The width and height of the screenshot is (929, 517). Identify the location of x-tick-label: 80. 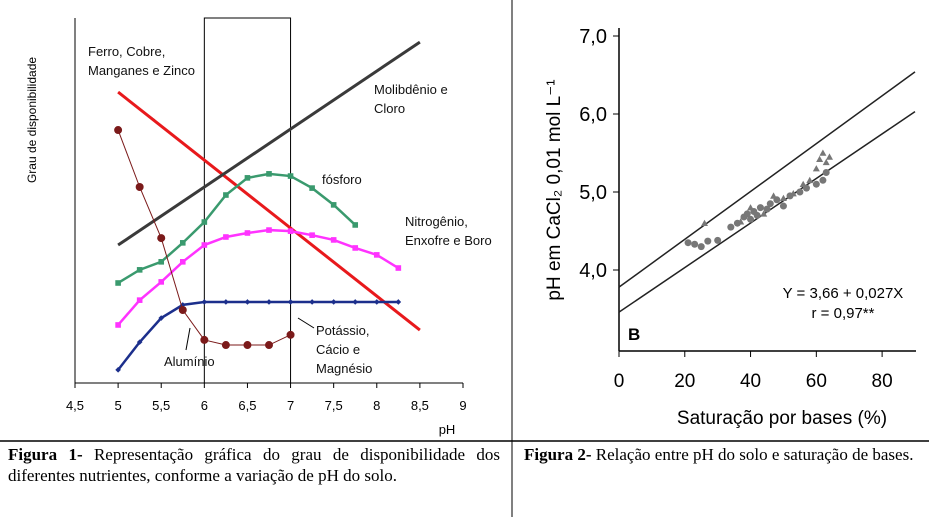
(882, 381).